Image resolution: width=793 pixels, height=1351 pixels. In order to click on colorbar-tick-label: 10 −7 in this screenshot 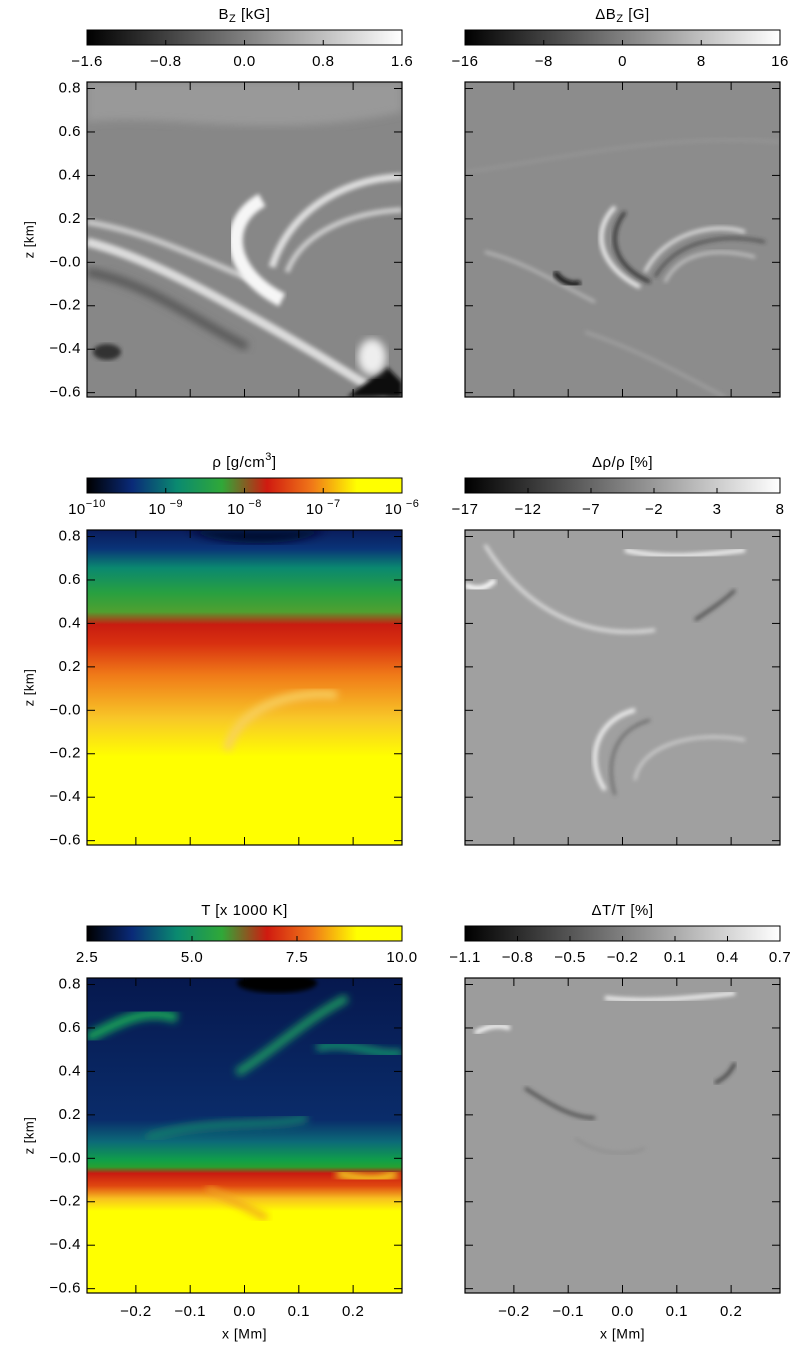, I will do `click(323, 508)`.